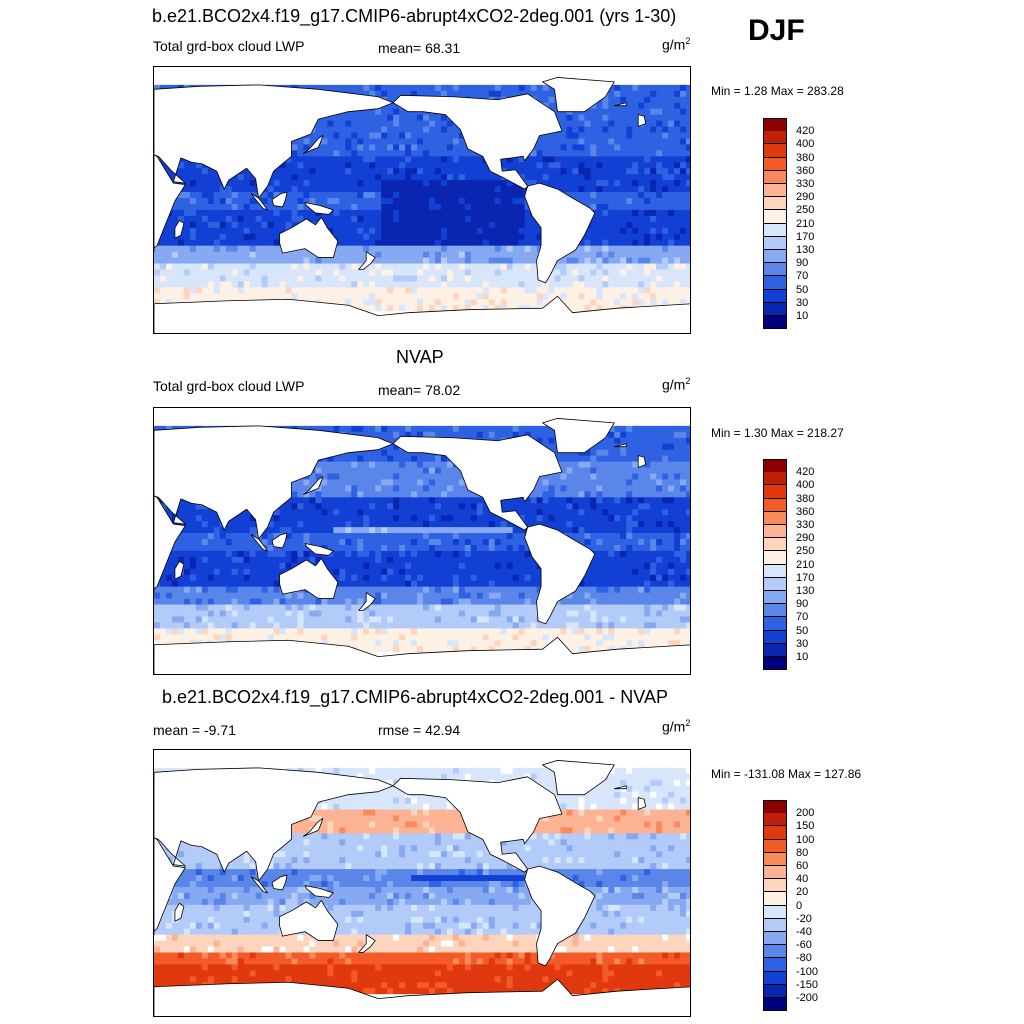 The height and width of the screenshot is (1024, 1024). I want to click on landmass-sumatra, so click(259, 202).